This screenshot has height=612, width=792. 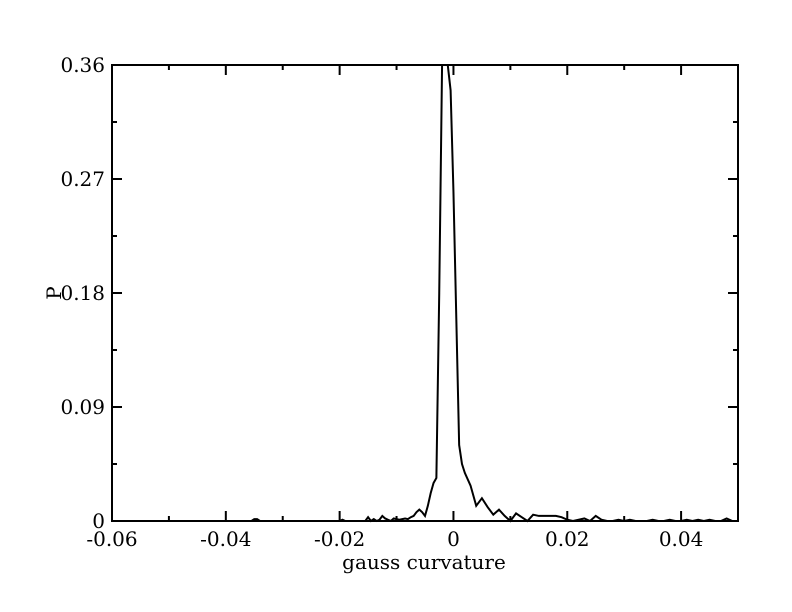 I want to click on x-tick-label: -0.06, so click(x=111, y=539).